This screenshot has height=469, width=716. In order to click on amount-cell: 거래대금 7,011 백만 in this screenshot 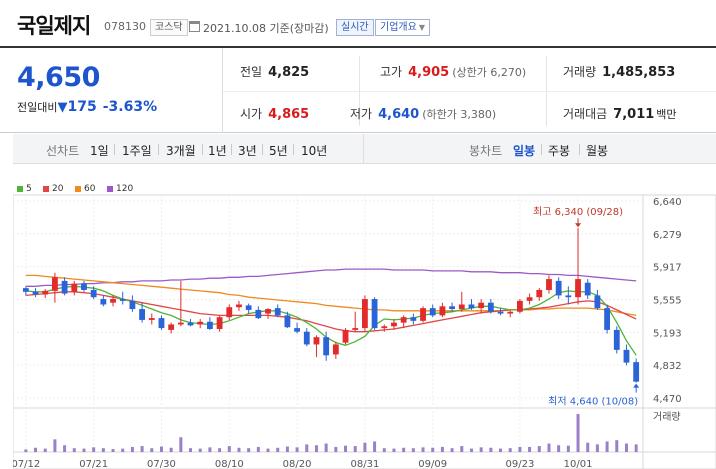, I will do `click(620, 113)`.